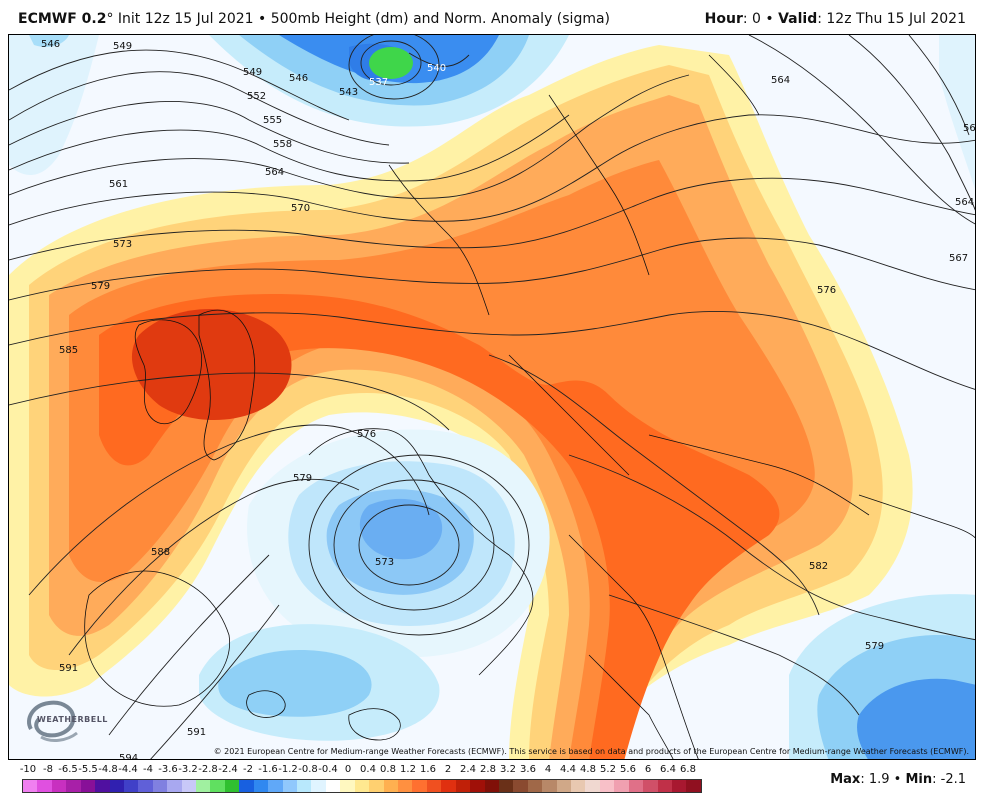 This screenshot has height=808, width=984. What do you see at coordinates (448, 769) in the screenshot?
I see `colorbar-tick-label: 2` at bounding box center [448, 769].